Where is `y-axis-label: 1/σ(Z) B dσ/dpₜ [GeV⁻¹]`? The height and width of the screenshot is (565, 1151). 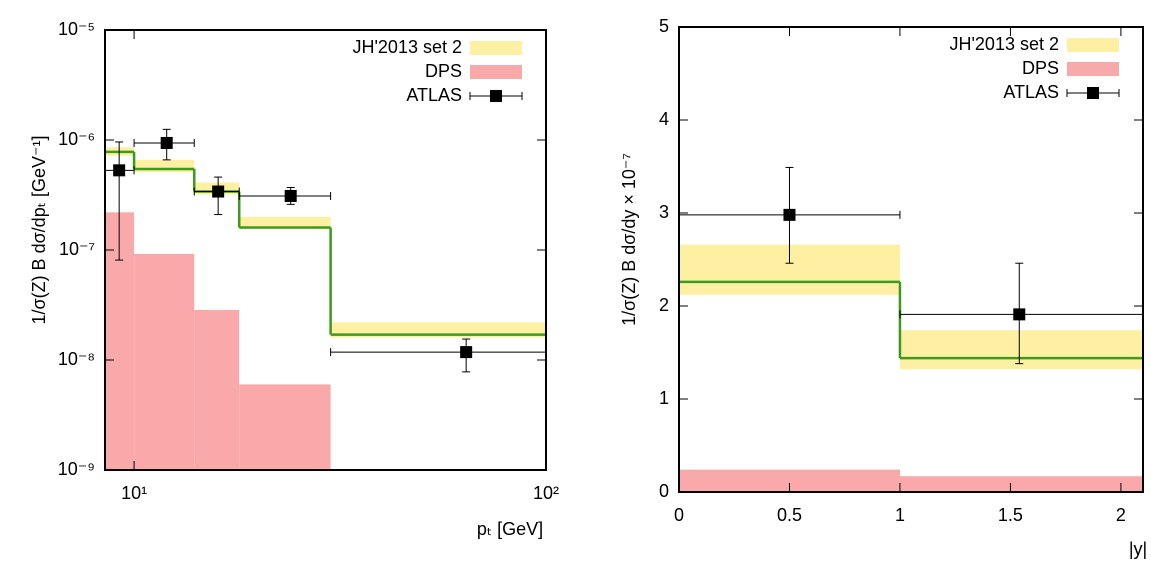 y-axis-label: 1/σ(Z) B dσ/dpₜ [GeV⁻¹] is located at coordinates (39, 229).